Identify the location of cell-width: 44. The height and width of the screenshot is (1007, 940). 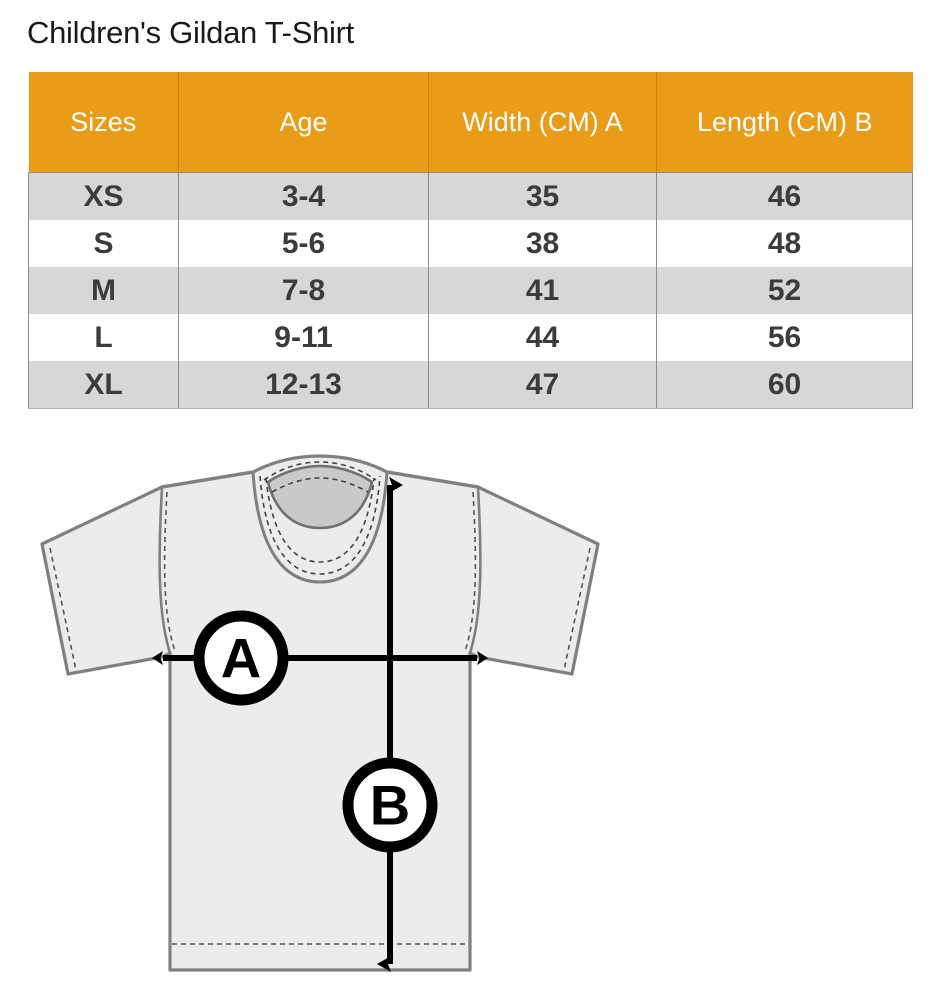
(542, 337).